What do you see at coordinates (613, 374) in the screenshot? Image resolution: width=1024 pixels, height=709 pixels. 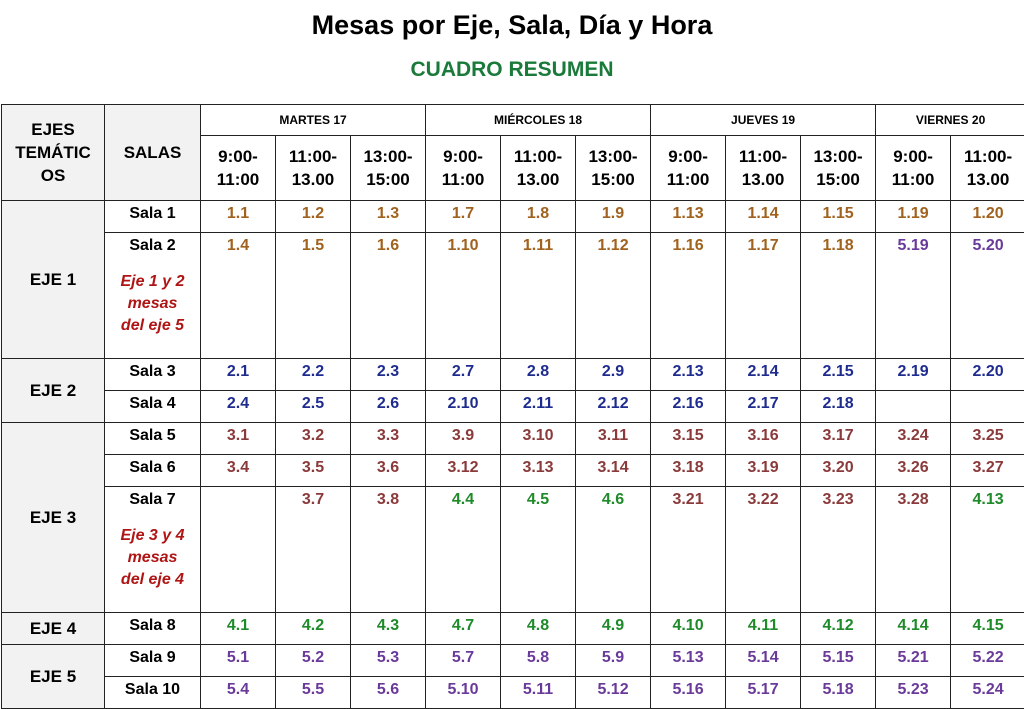 I see `mesa-cell: 2.9` at bounding box center [613, 374].